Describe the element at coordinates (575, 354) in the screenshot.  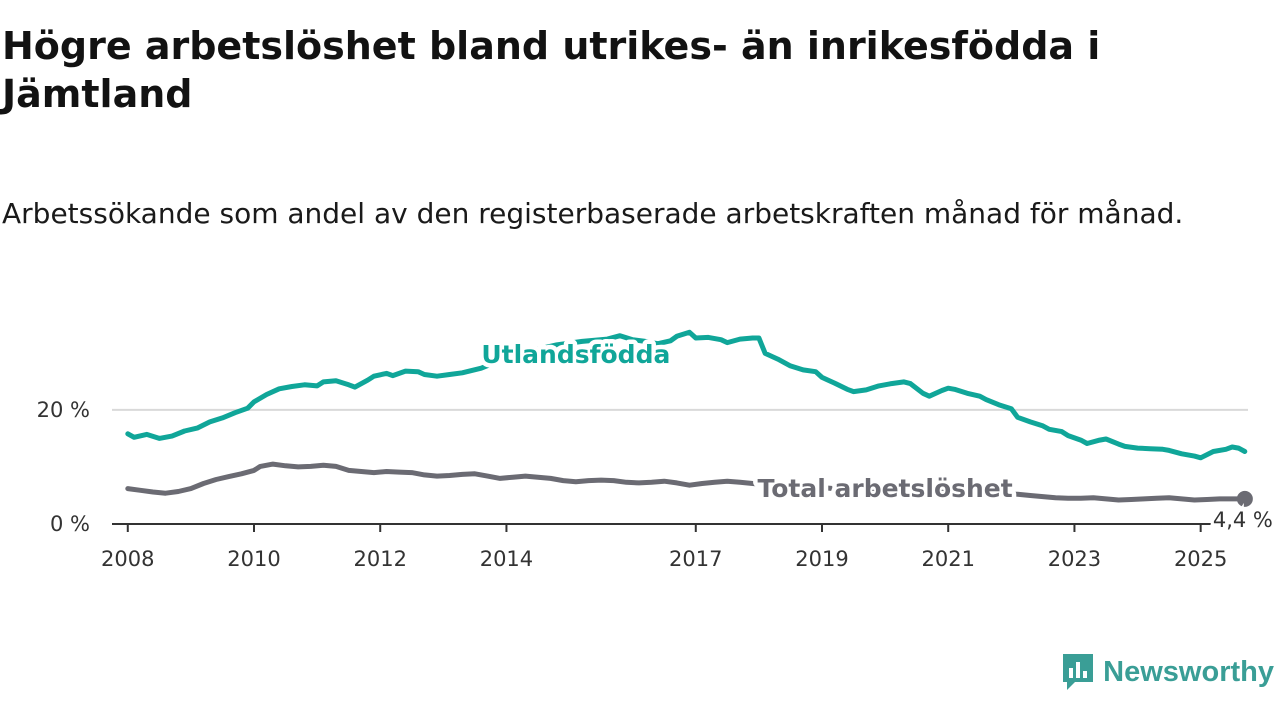
I see `series-label: Utlandsfödda` at that location.